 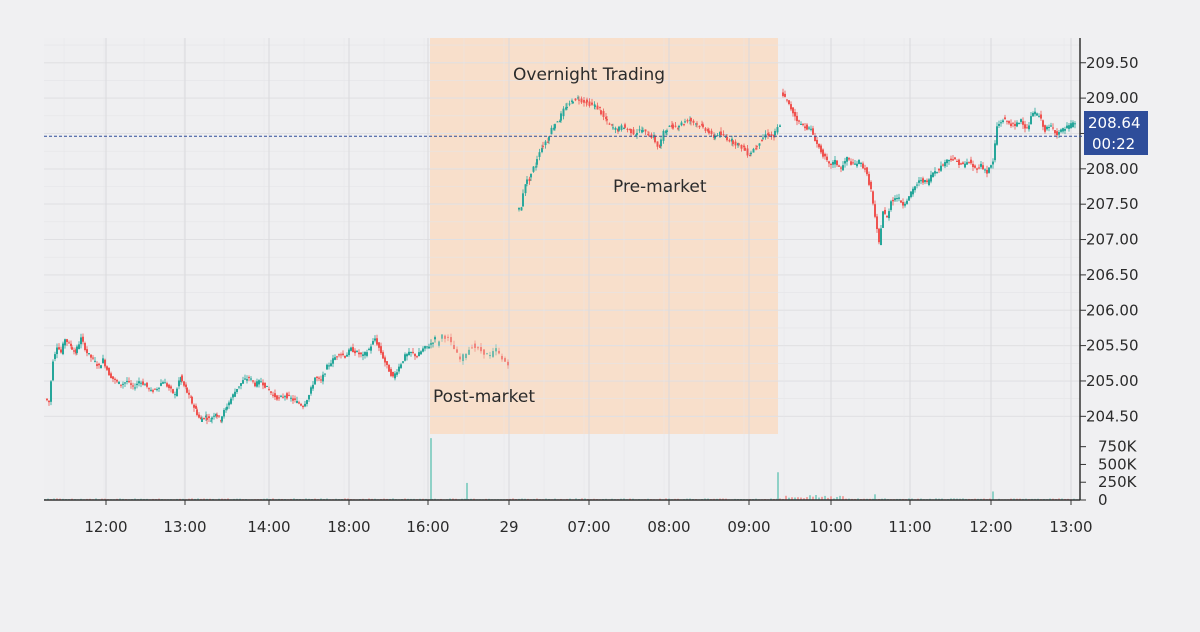 What do you see at coordinates (1114, 123) in the screenshot?
I see `price-tag-value: 208.64` at bounding box center [1114, 123].